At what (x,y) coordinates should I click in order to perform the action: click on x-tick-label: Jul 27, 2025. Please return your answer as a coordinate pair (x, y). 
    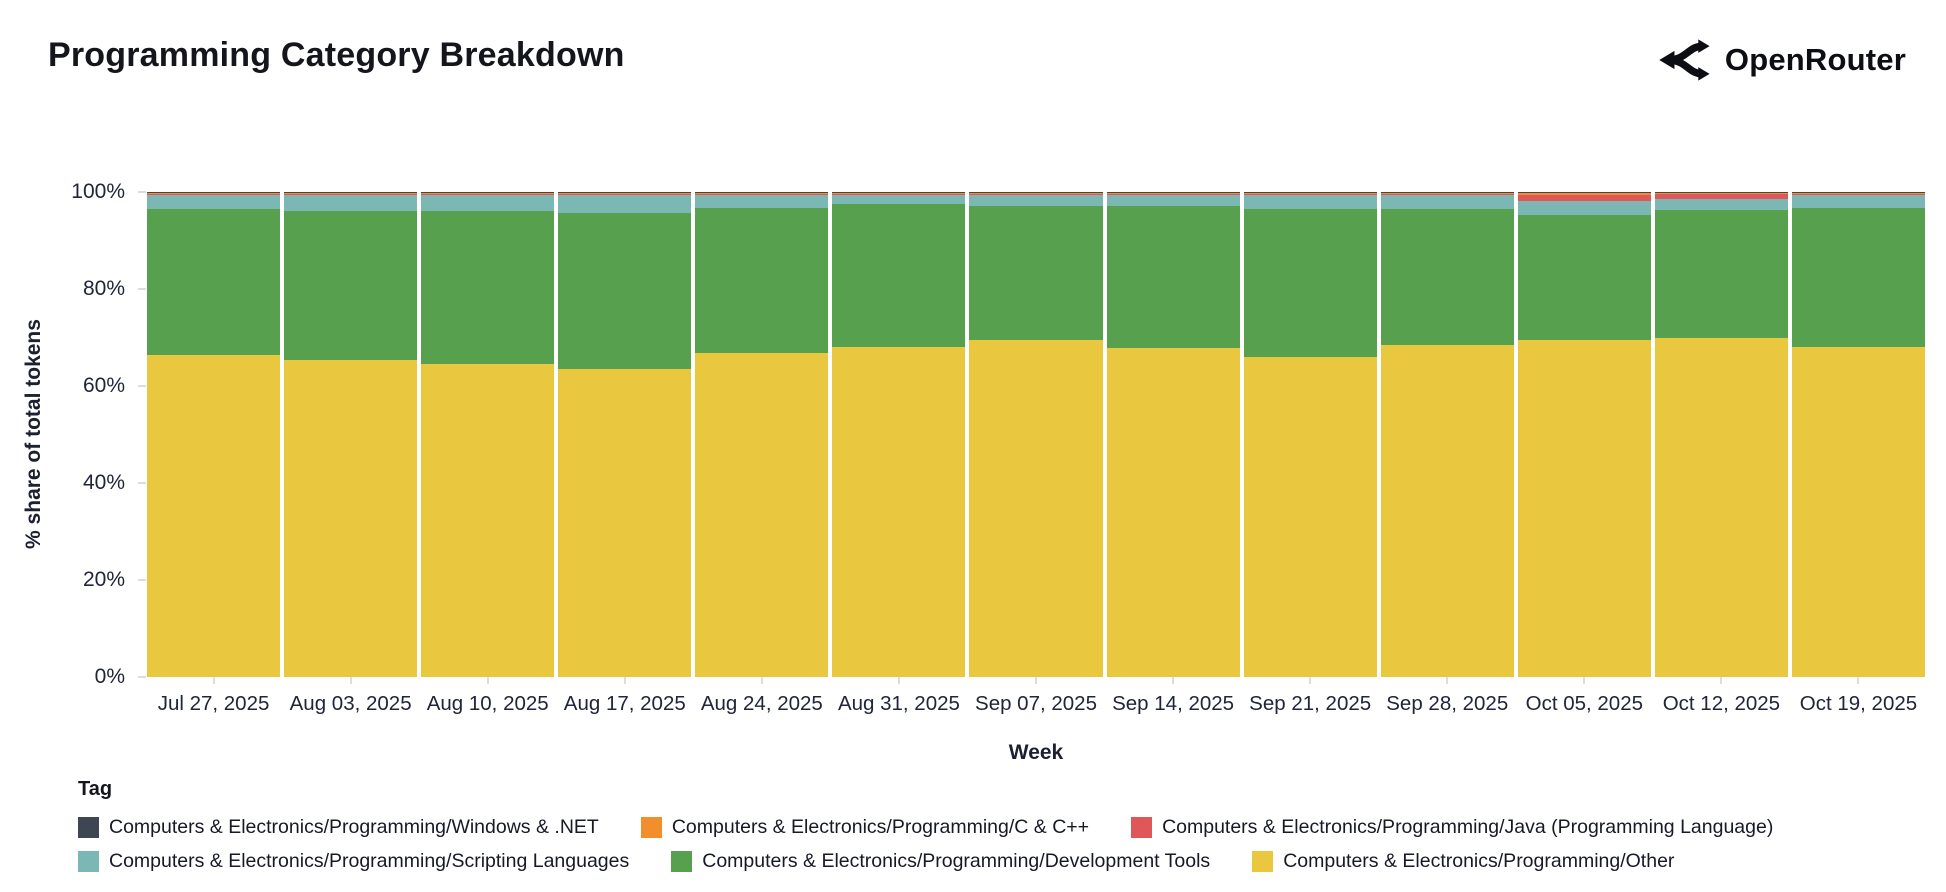
    Looking at the image, I should click on (213, 703).